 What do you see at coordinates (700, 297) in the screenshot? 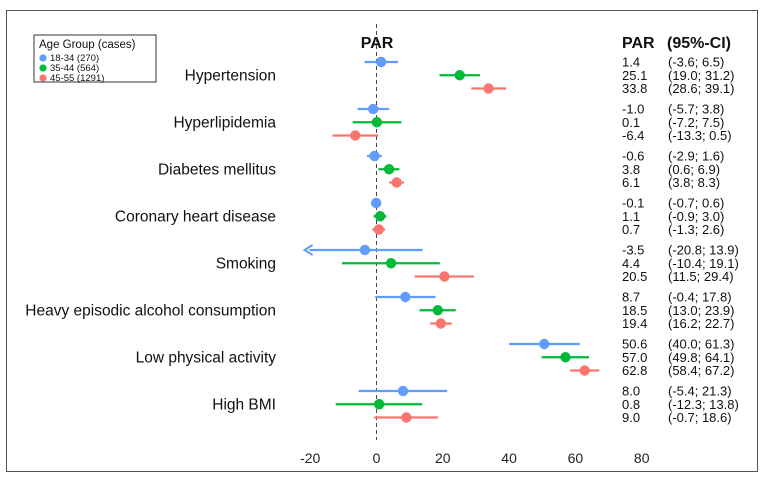
I see `ci-value: (-0.4; 17.8)` at bounding box center [700, 297].